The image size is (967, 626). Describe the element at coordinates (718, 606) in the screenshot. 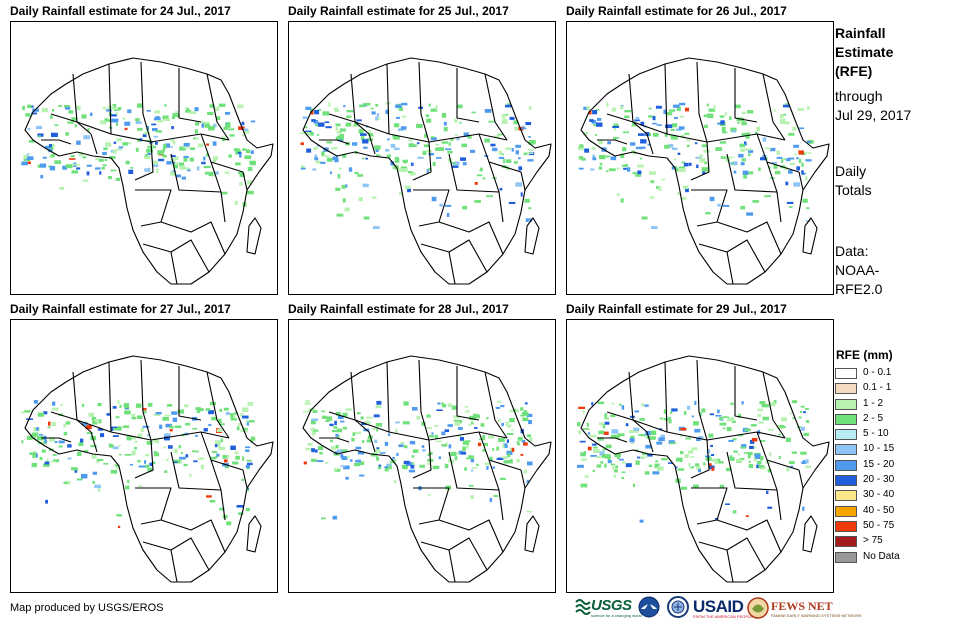

I see `usaid-text: USAID` at that location.